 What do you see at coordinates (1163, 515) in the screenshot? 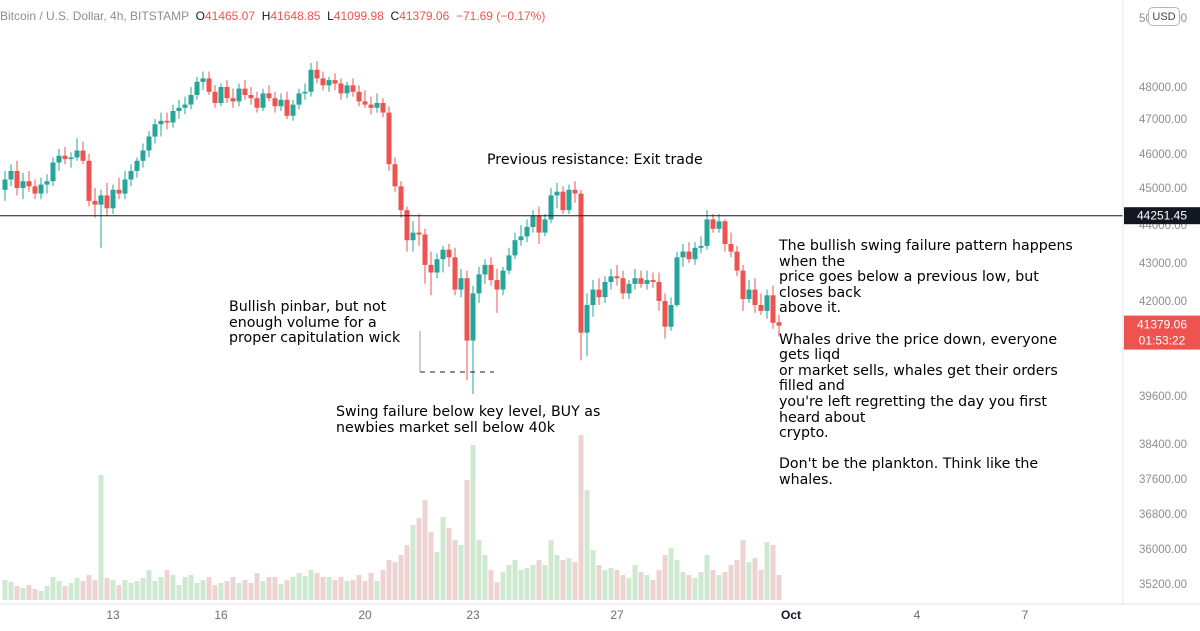
I see `price-tick-label: 36800.00` at bounding box center [1163, 515].